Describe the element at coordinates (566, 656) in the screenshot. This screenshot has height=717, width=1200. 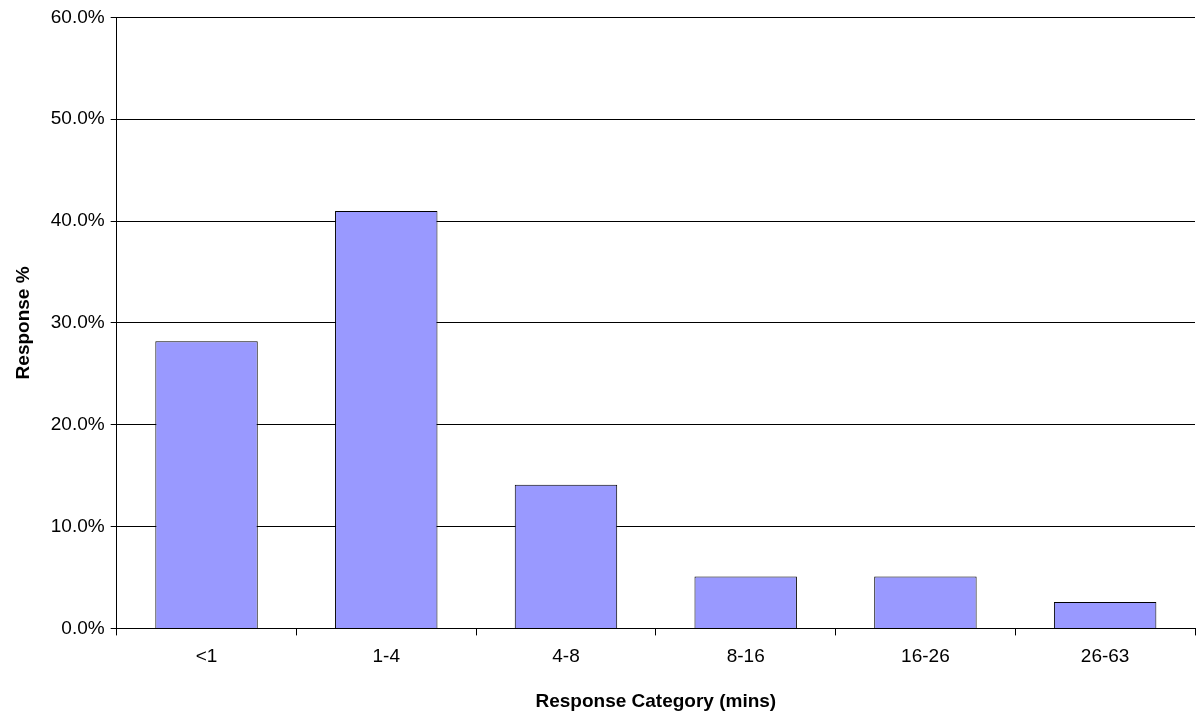
I see `x-tick-label: 4-8` at that location.